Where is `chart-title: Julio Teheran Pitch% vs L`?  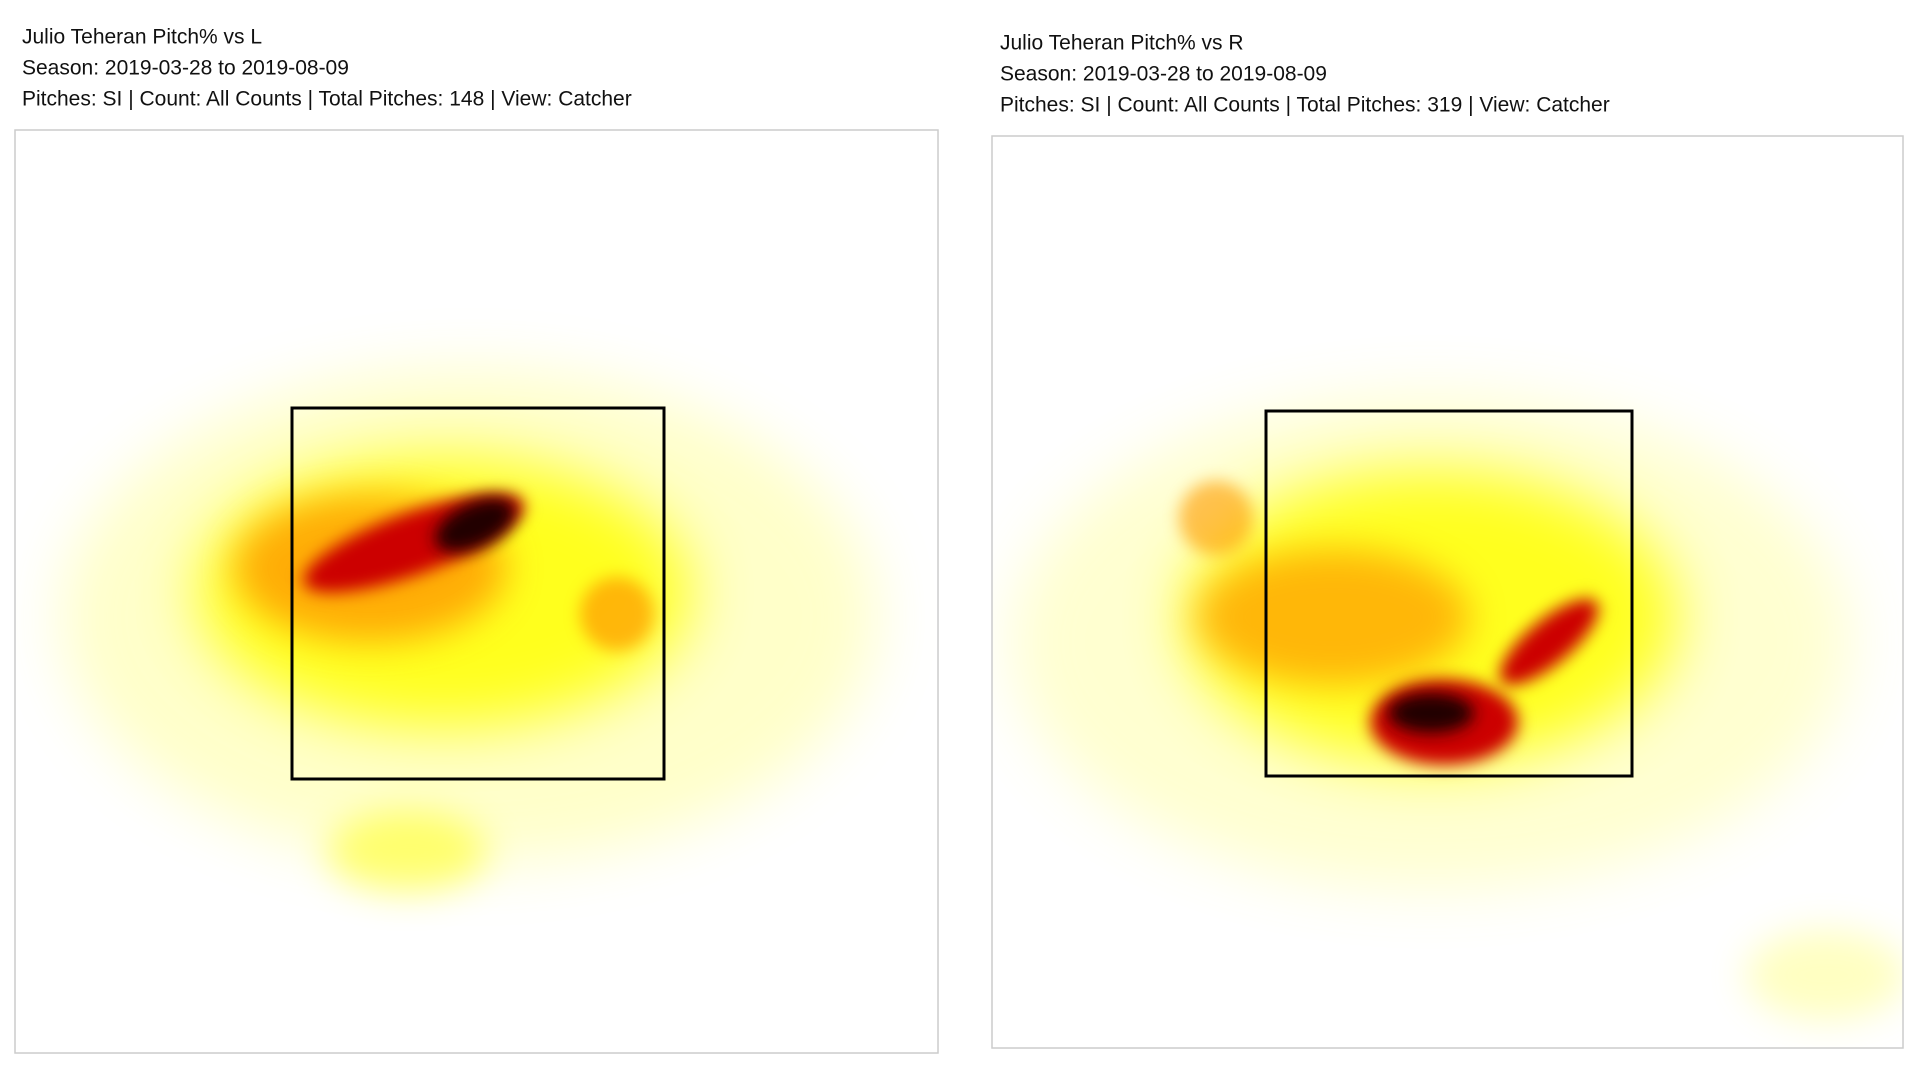 chart-title: Julio Teheran Pitch% vs L is located at coordinates (142, 37).